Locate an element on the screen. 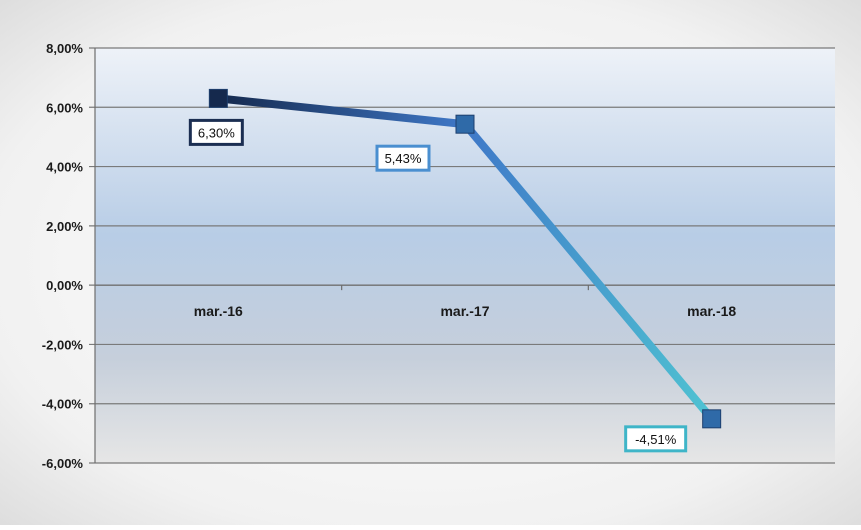 The width and height of the screenshot is (861, 530). y-tick-label: 8,00% is located at coordinates (64, 48).